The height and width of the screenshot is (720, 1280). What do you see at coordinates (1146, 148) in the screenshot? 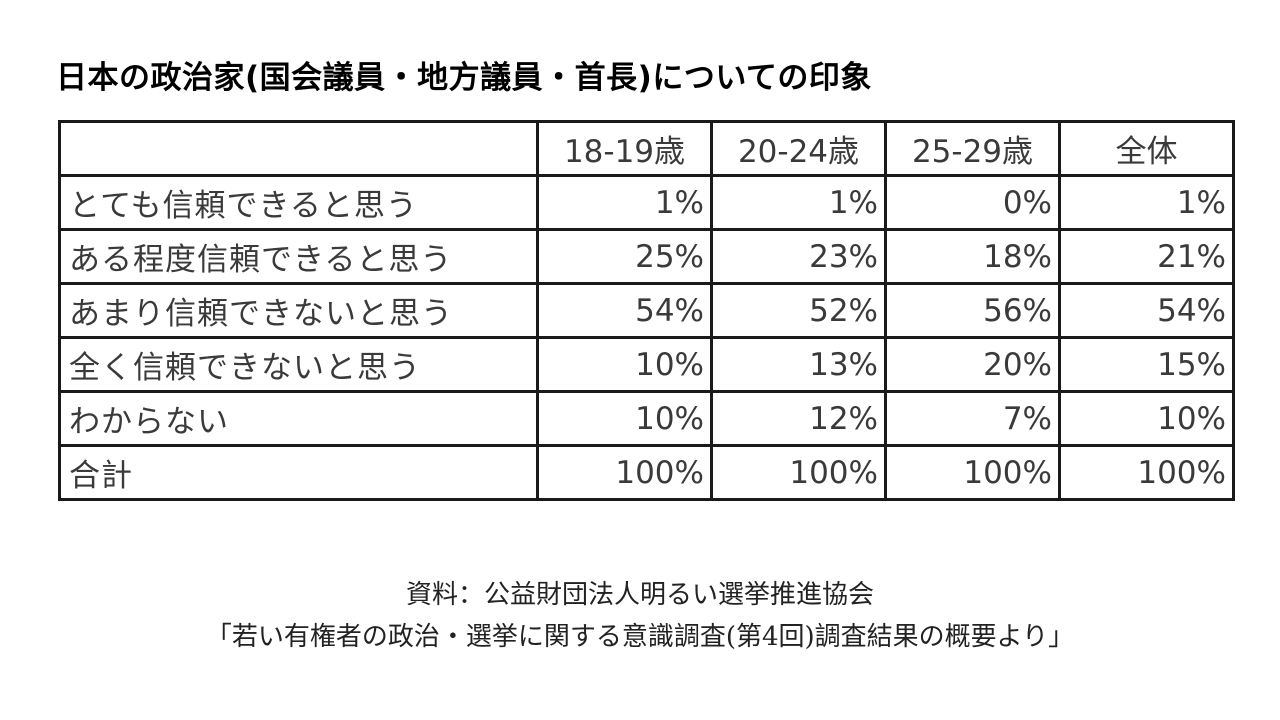
I see `header-cell-total: 全体` at bounding box center [1146, 148].